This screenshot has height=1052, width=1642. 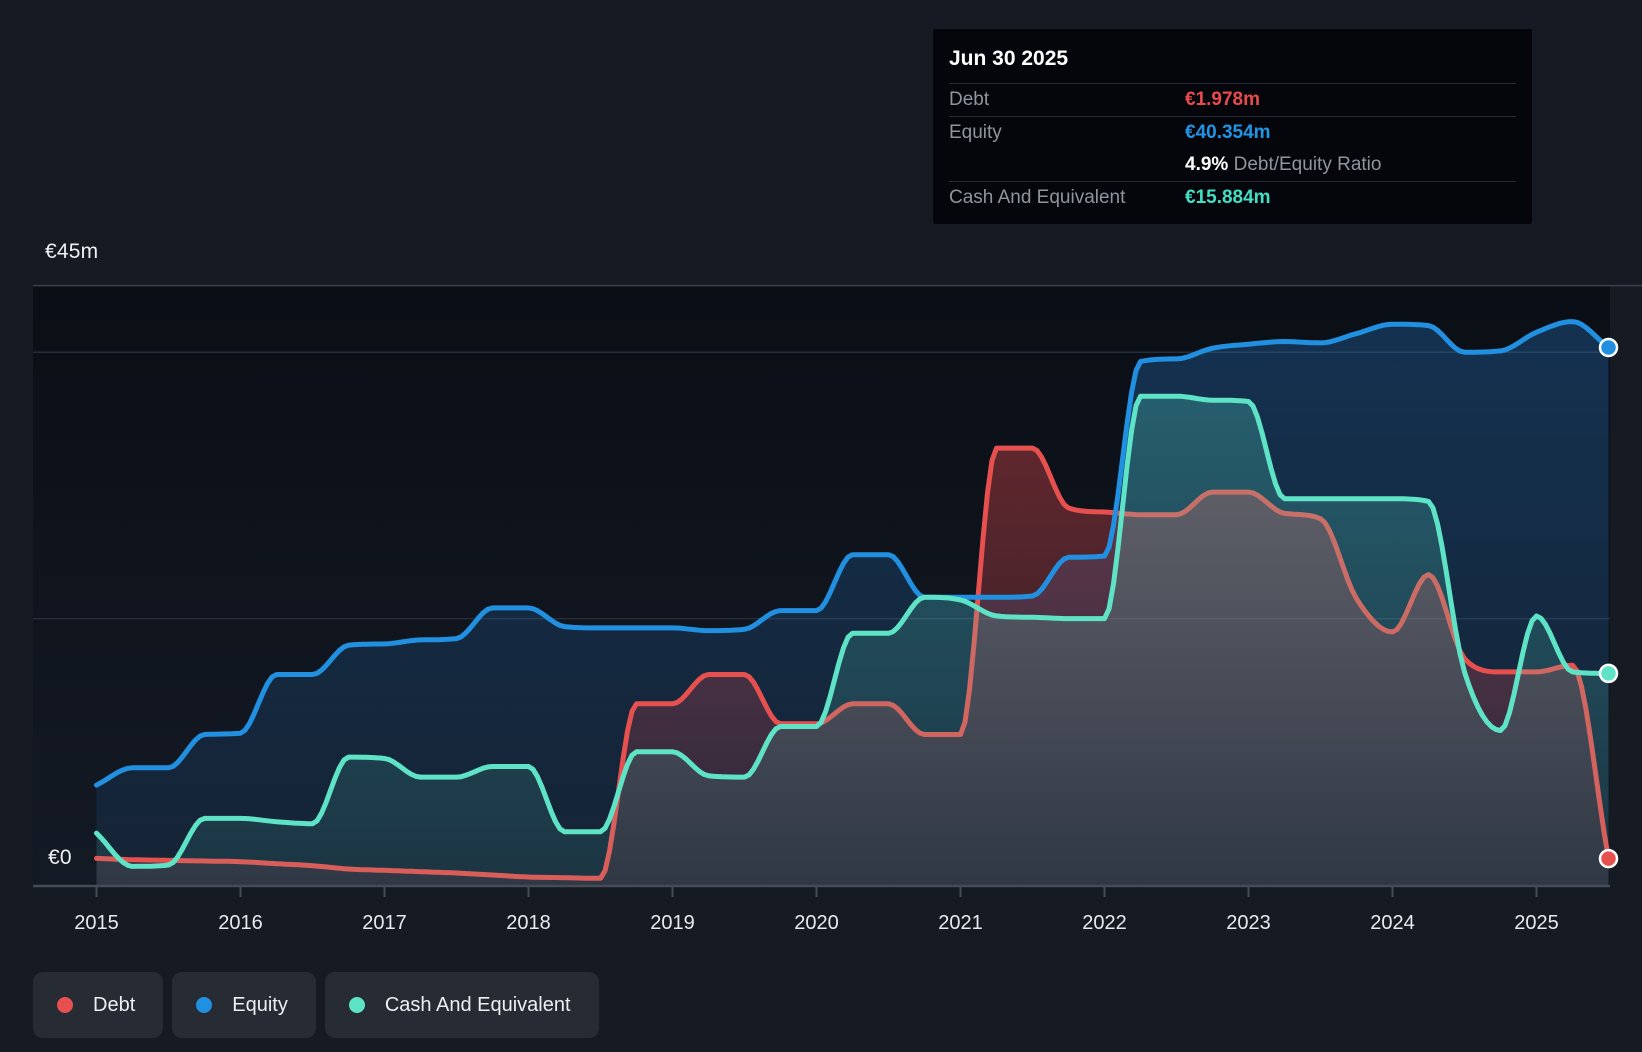 What do you see at coordinates (816, 923) in the screenshot?
I see `x-axis-label-2020: 2020` at bounding box center [816, 923].